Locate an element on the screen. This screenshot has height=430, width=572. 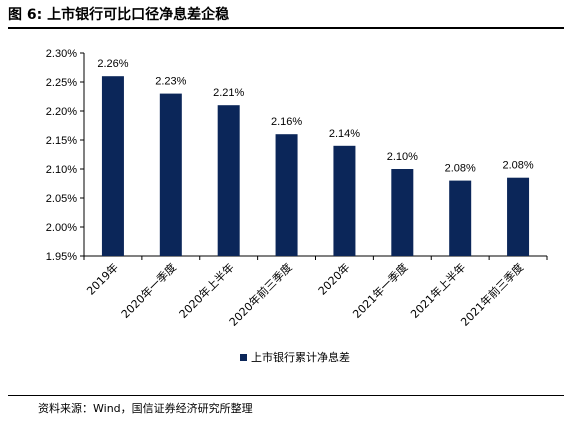
bottom-rule is located at coordinates (286, 395).